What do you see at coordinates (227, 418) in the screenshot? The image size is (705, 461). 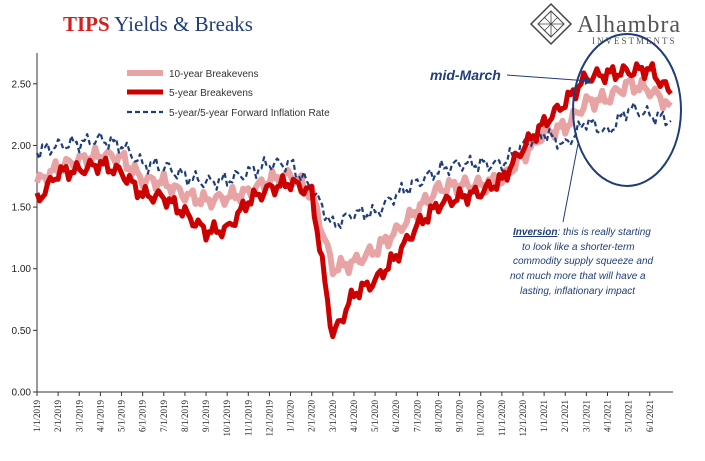 I see `x-tick-label: 10/1/2019` at bounding box center [227, 418].